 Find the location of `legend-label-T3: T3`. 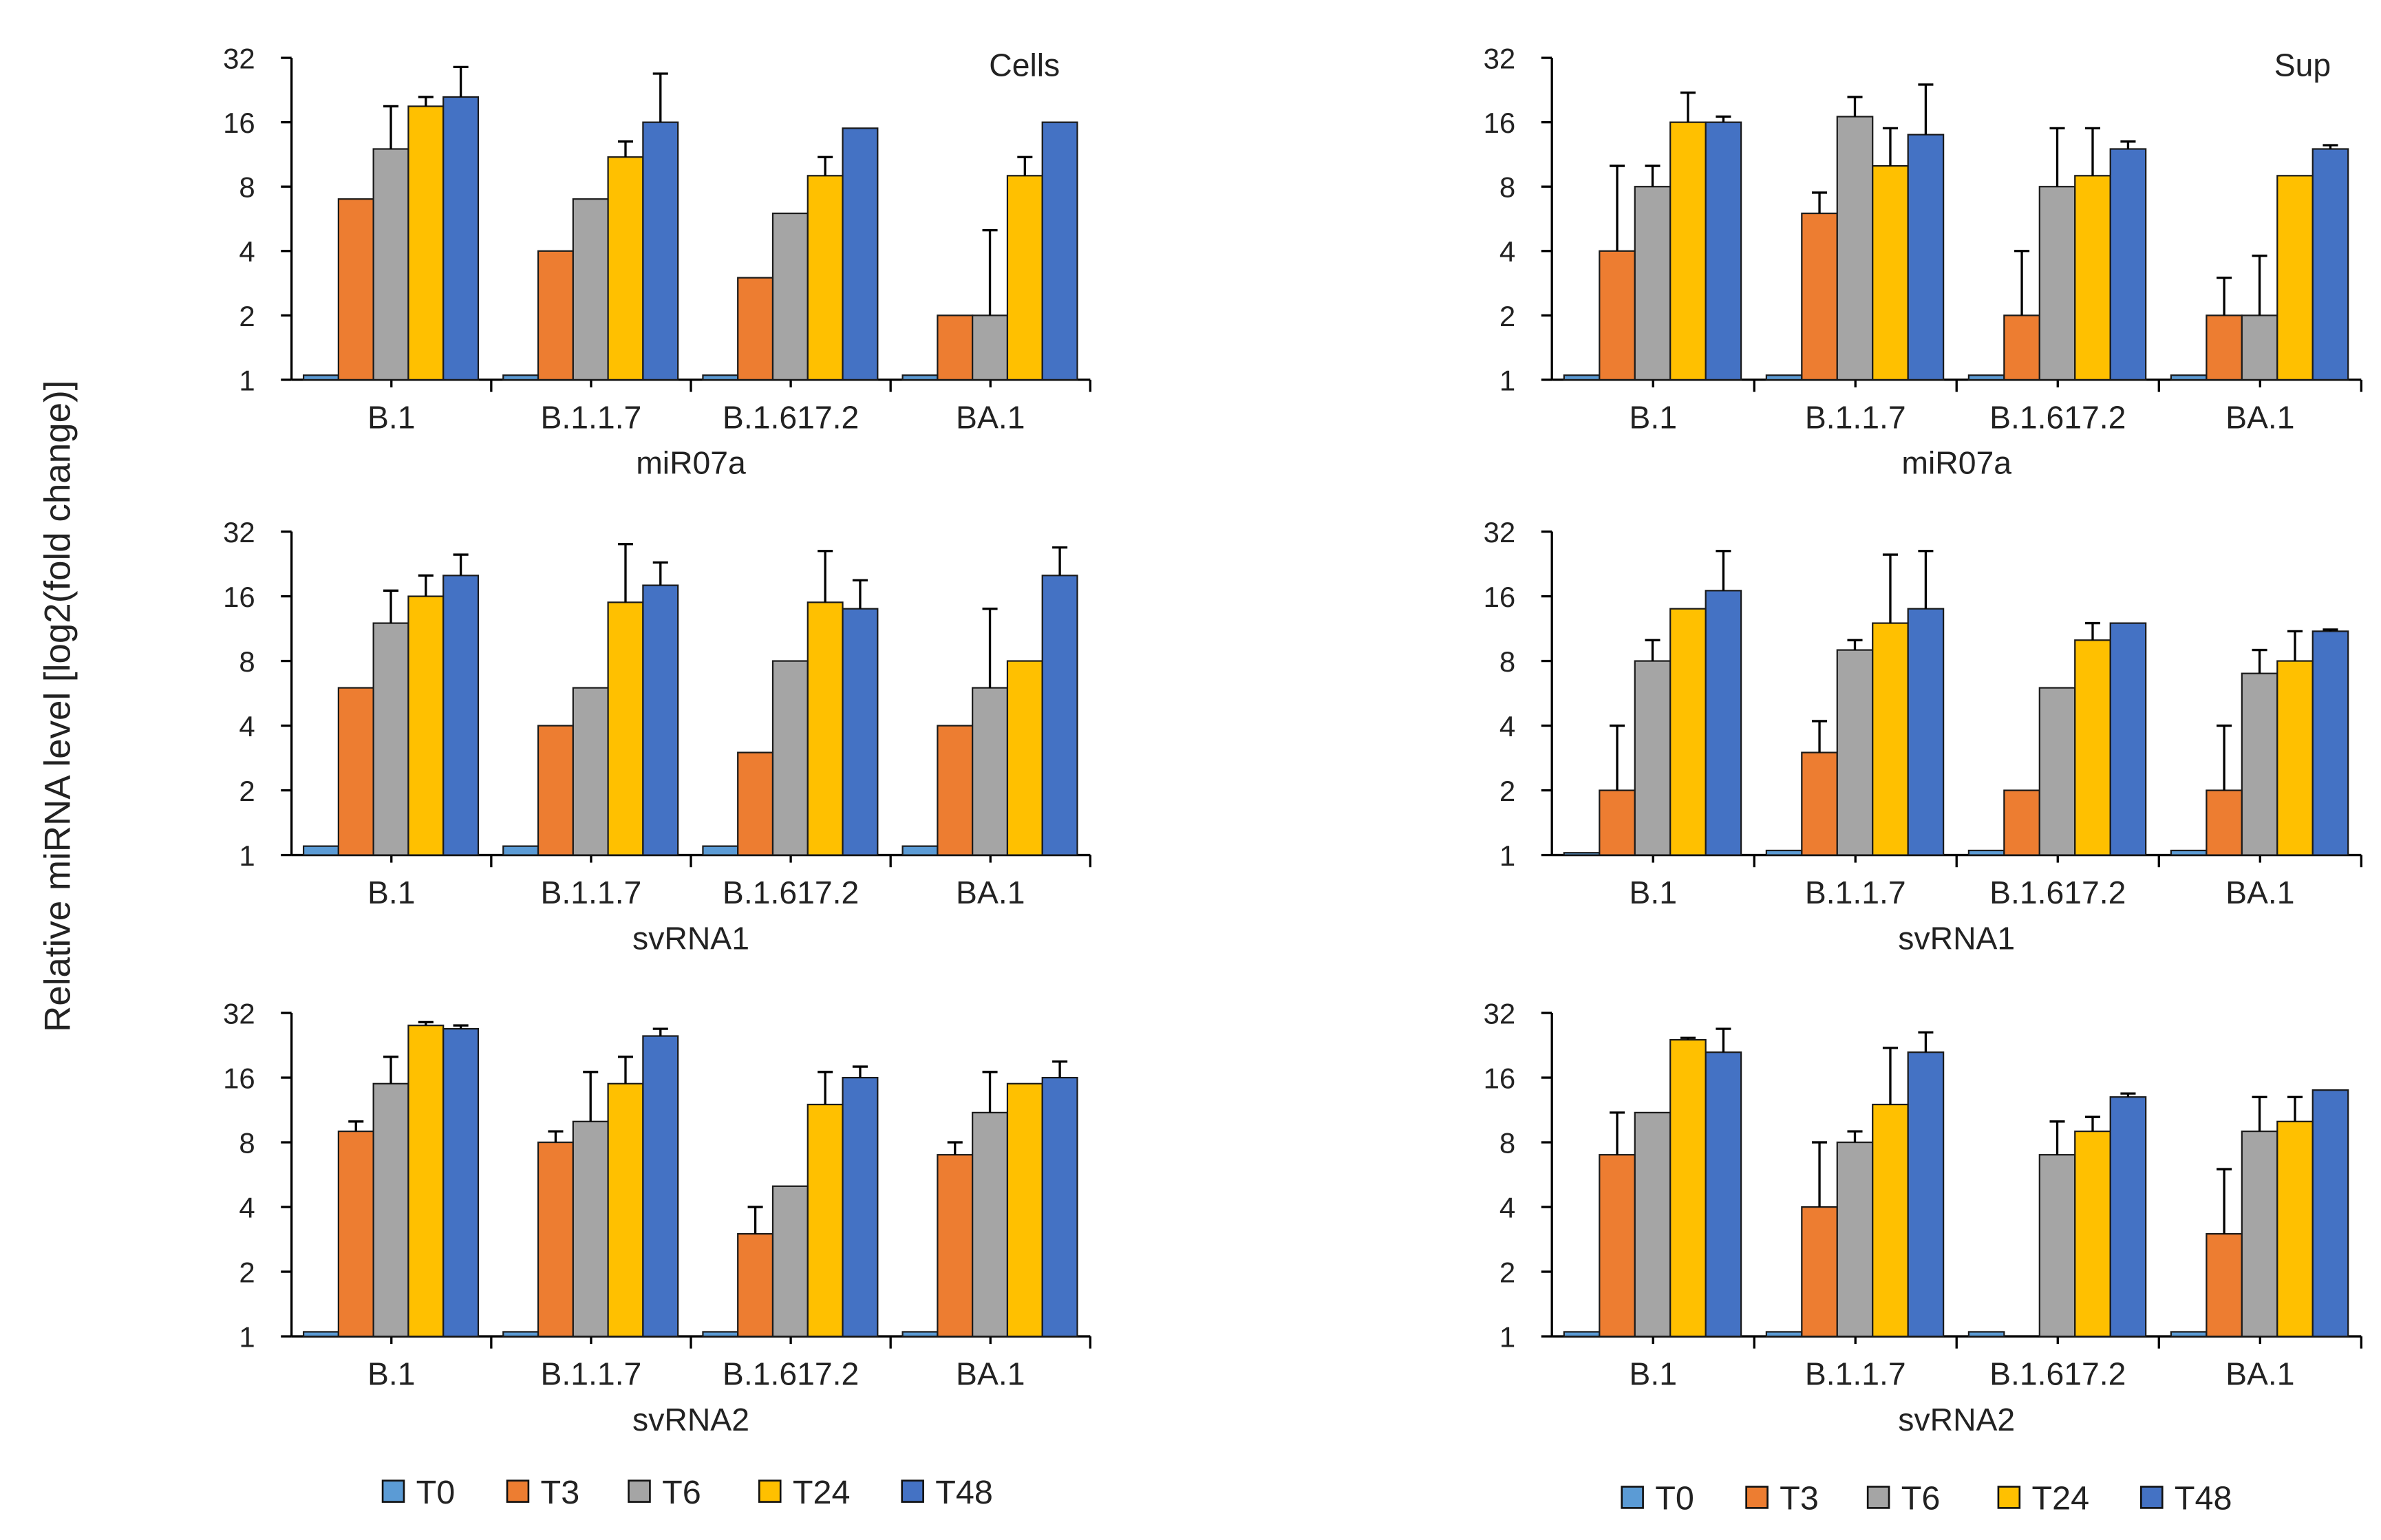

legend-label-T3: T3 is located at coordinates (1799, 1498).